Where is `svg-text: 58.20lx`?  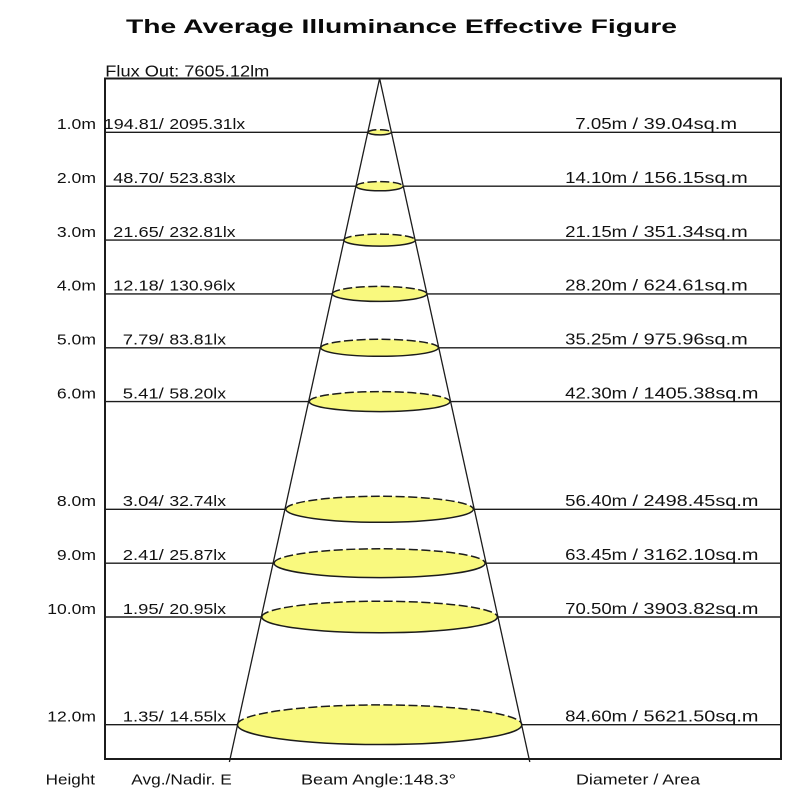 svg-text: 58.20lx is located at coordinates (197, 393).